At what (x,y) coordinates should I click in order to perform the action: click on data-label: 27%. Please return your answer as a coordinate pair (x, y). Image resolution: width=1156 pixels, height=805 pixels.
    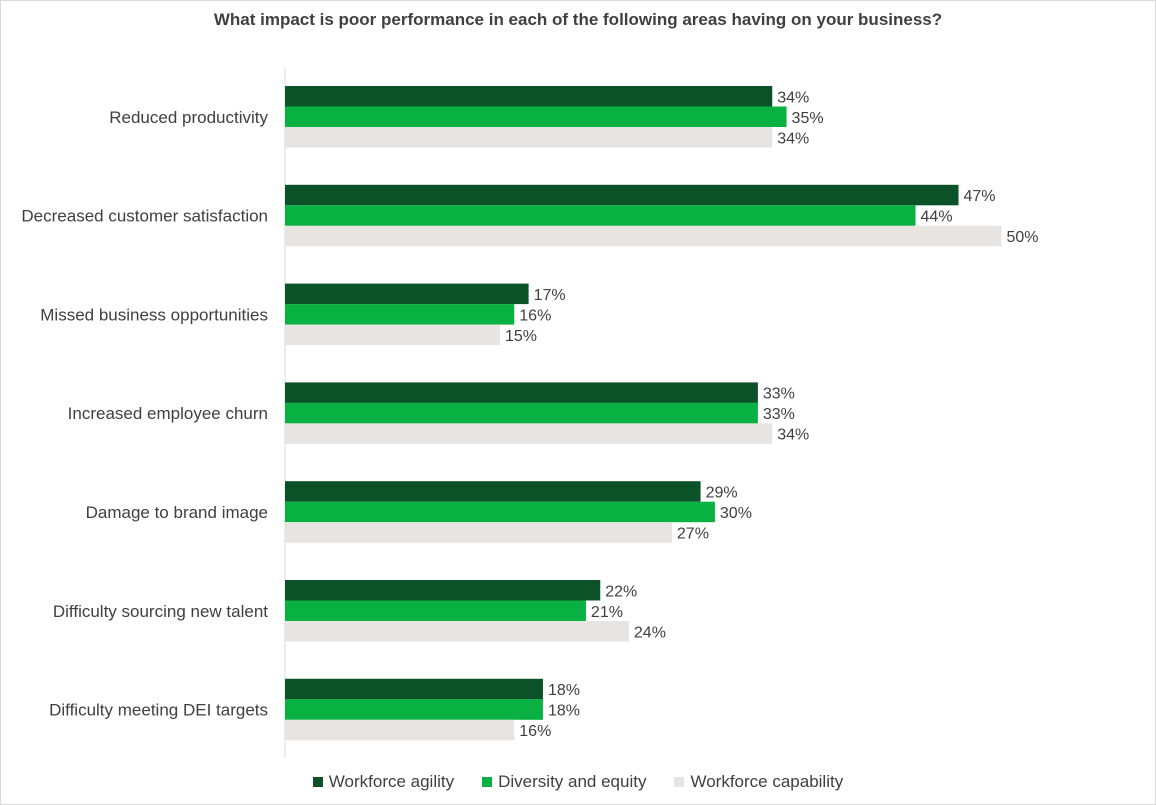
    Looking at the image, I should click on (693, 533).